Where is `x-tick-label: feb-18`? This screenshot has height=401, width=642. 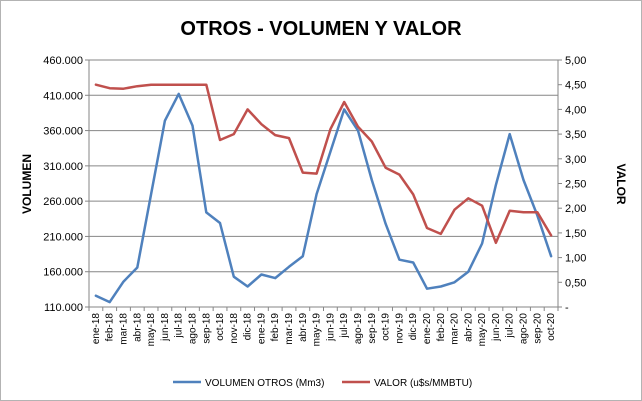 x-tick-label: feb-18 is located at coordinates (110, 327).